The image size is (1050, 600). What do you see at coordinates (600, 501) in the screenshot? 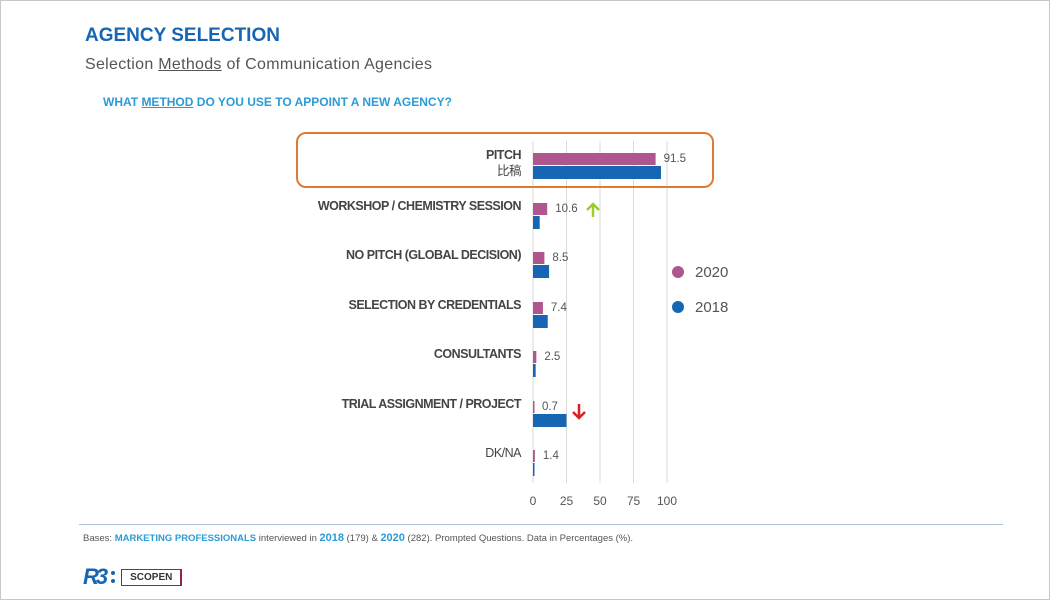
I see `x-tick-label: 50` at bounding box center [600, 501].